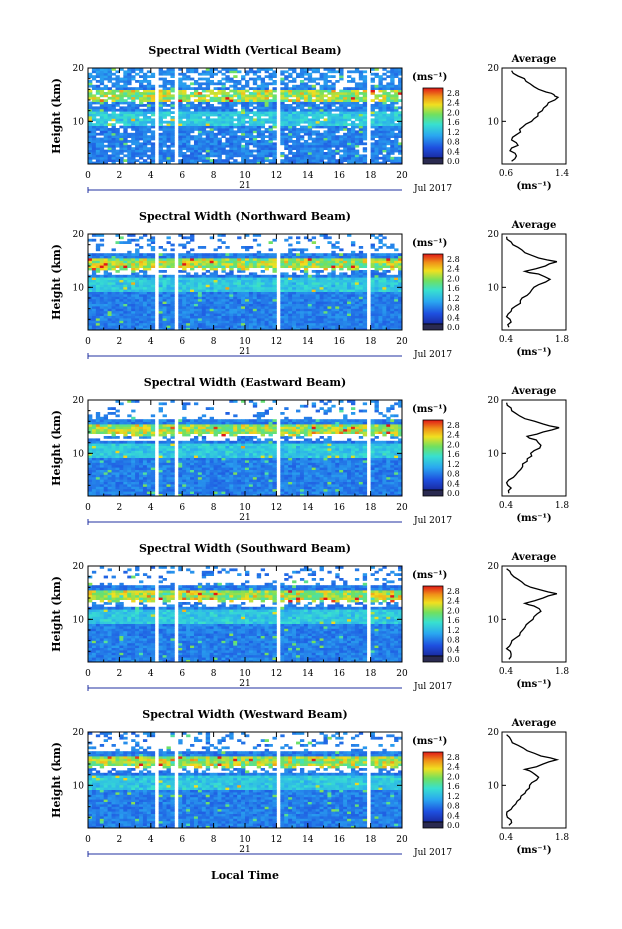 The height and width of the screenshot is (929, 622). I want to click on x-tick-label: 18, so click(371, 176).